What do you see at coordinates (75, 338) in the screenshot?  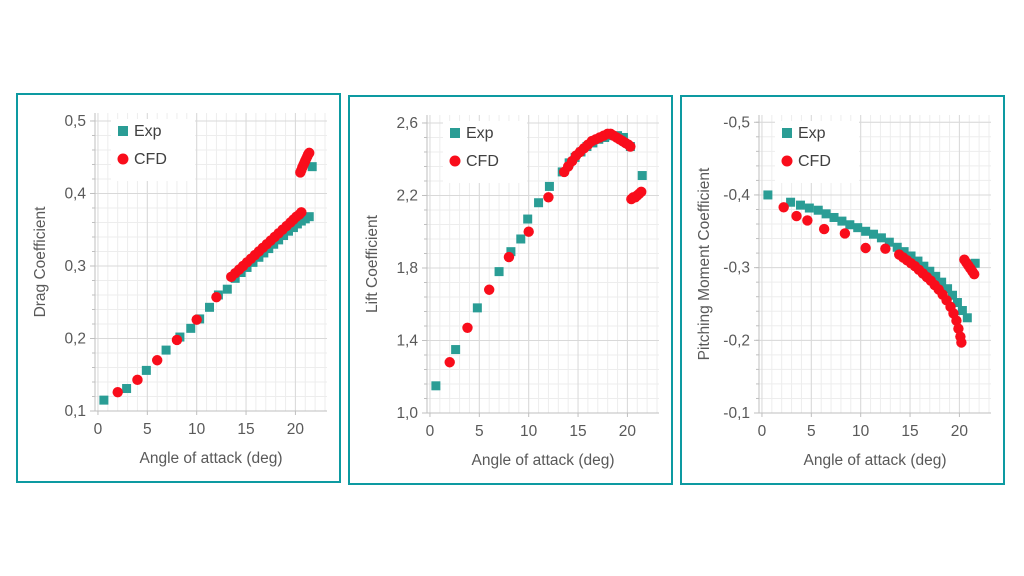 I see `y-tick-label: 0,2` at bounding box center [75, 338].